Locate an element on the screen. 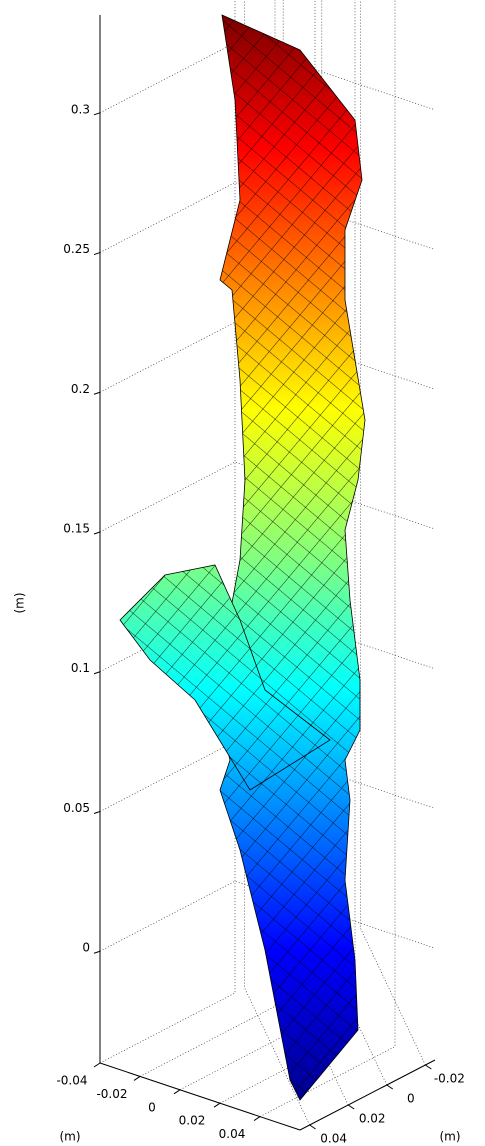 This screenshot has height=1146, width=485. z-tick-label: 0.1 is located at coordinates (80, 668).